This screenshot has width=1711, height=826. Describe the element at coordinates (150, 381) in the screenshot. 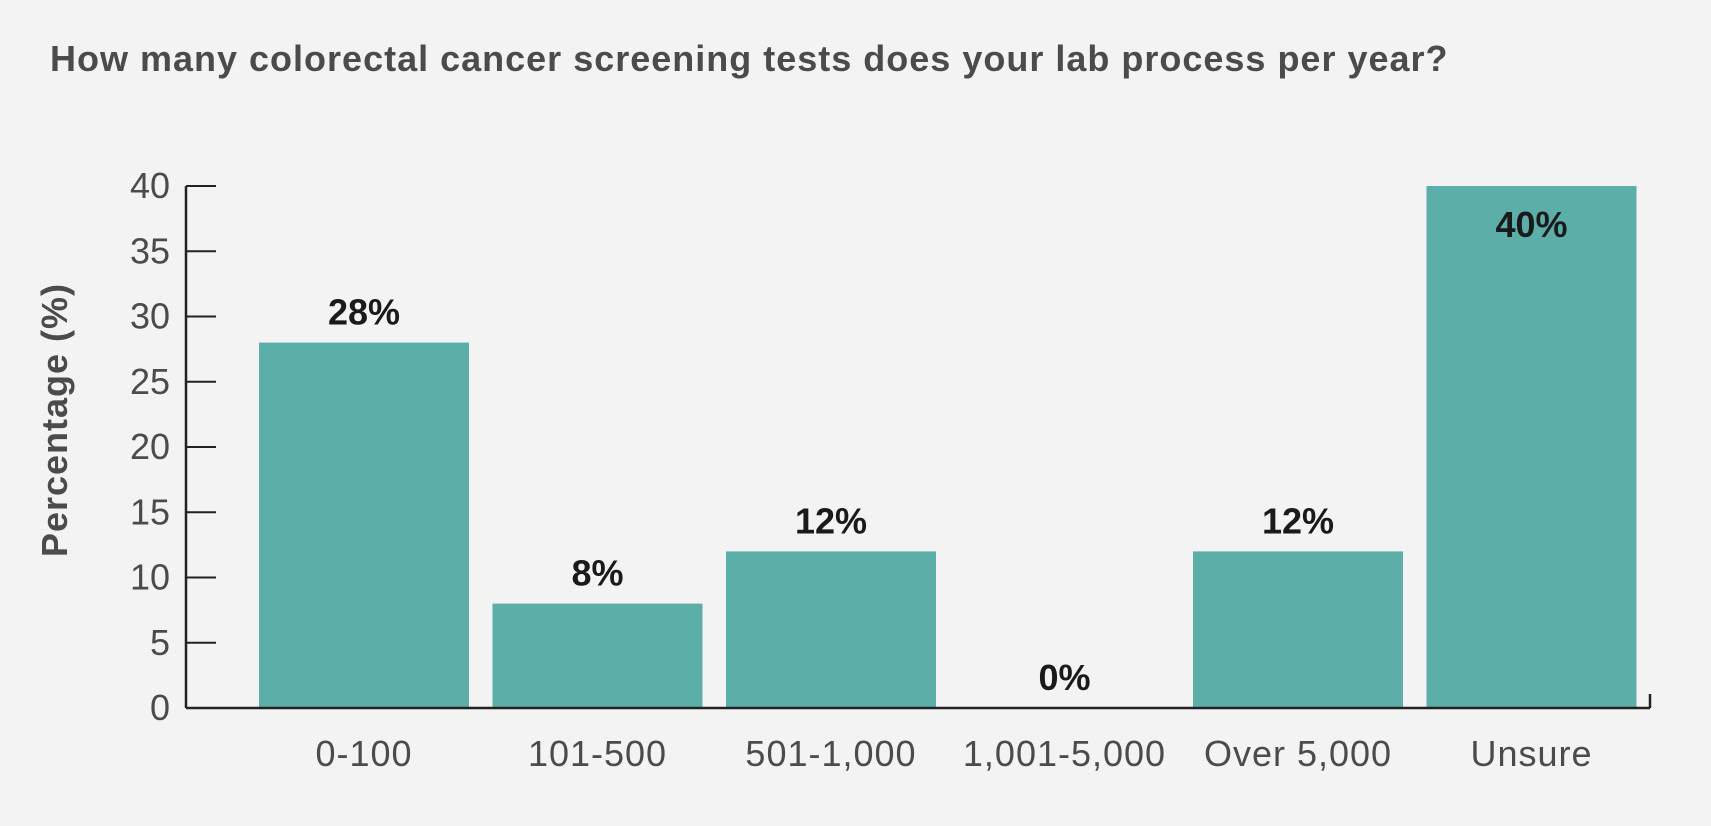

I see `y-tick-label: 25` at that location.